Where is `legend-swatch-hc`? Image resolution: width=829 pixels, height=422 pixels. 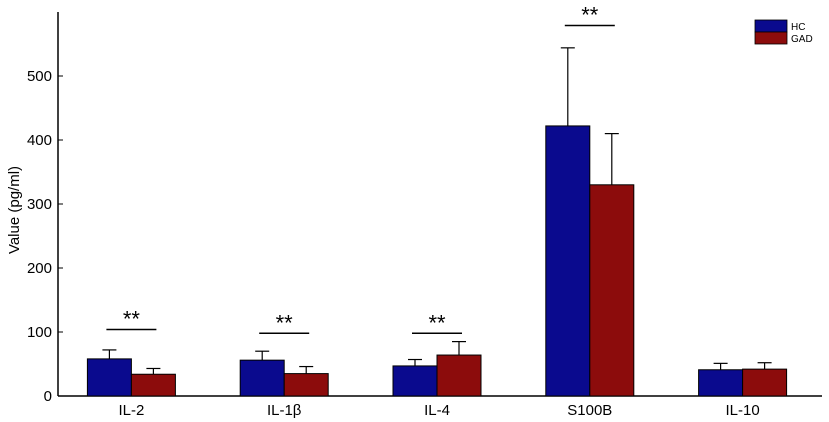
legend-swatch-hc is located at coordinates (771, 26).